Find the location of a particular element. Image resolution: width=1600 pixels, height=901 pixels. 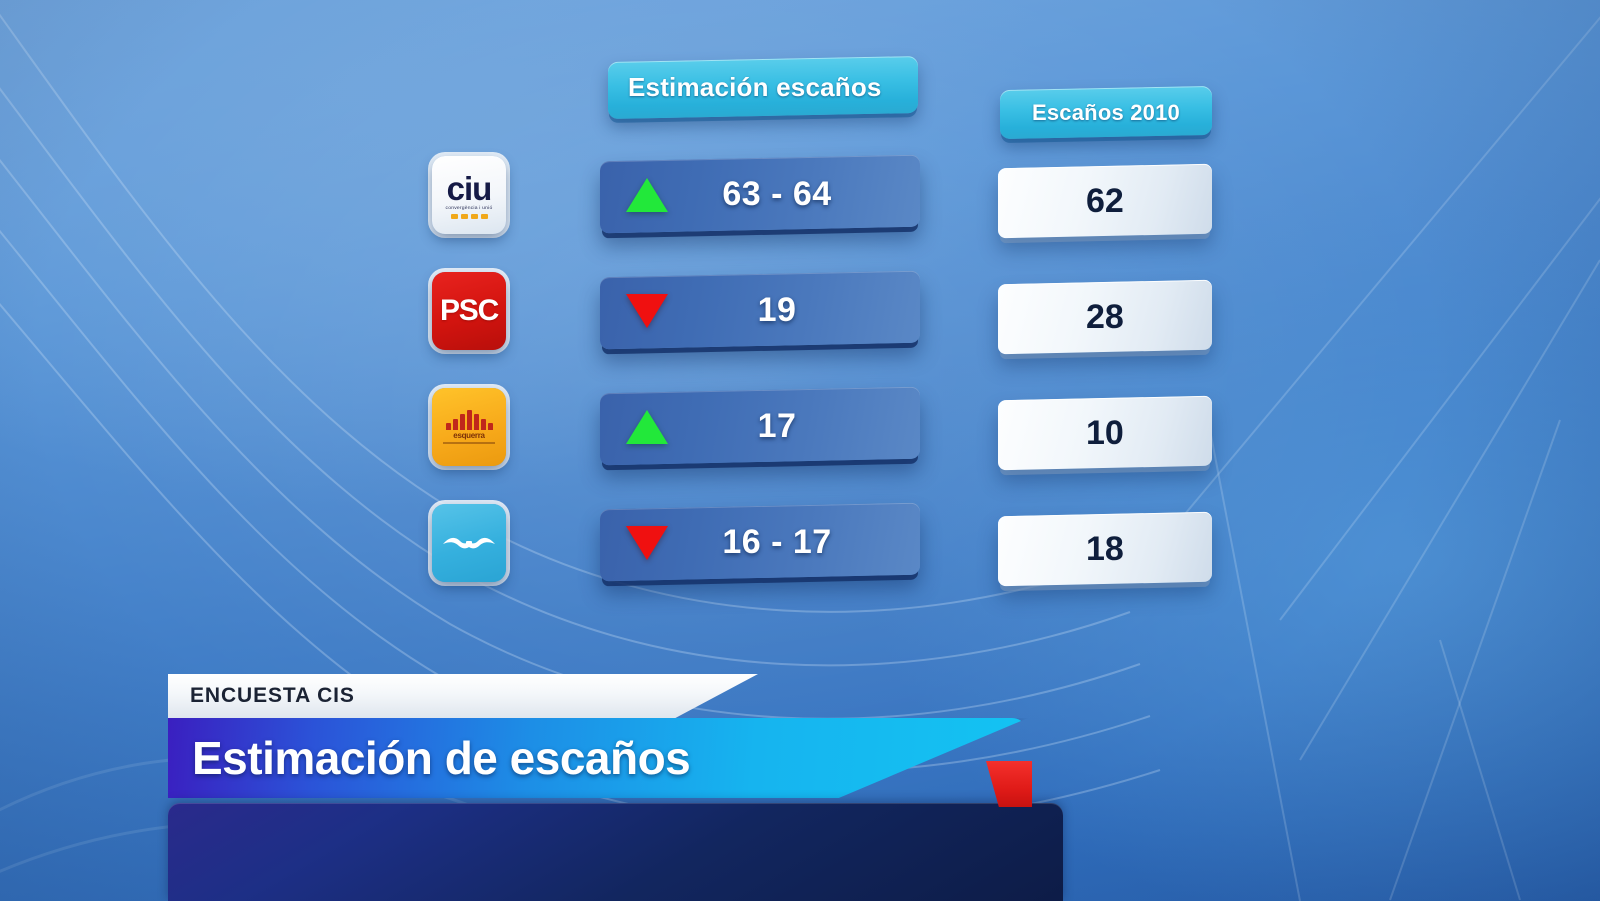

banner-ticker is located at coordinates (615, 852).